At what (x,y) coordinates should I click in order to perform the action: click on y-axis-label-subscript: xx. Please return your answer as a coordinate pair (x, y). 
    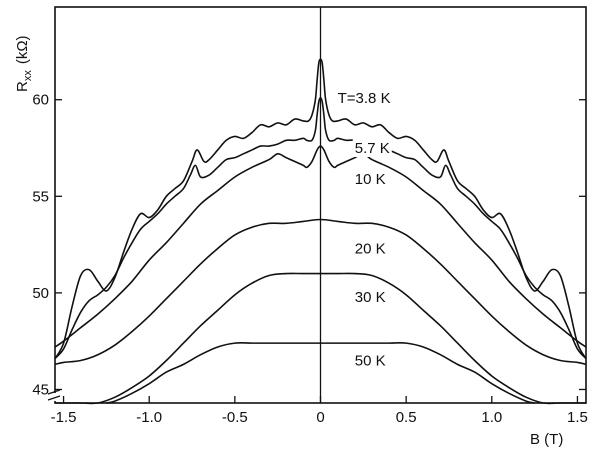
    Looking at the image, I should click on (28, 76).